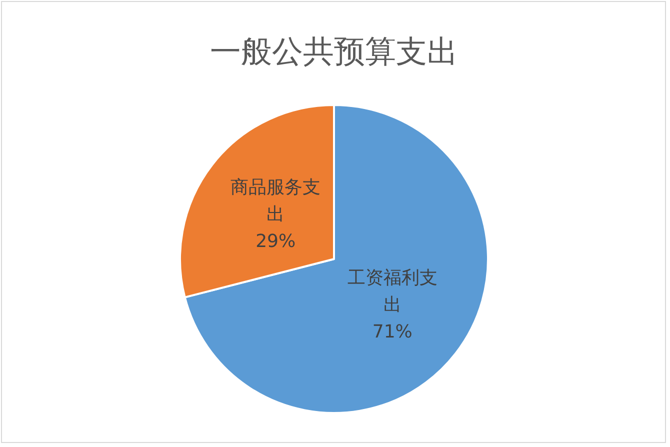  I want to click on slice-label: 工资福利支出, so click(392, 292).